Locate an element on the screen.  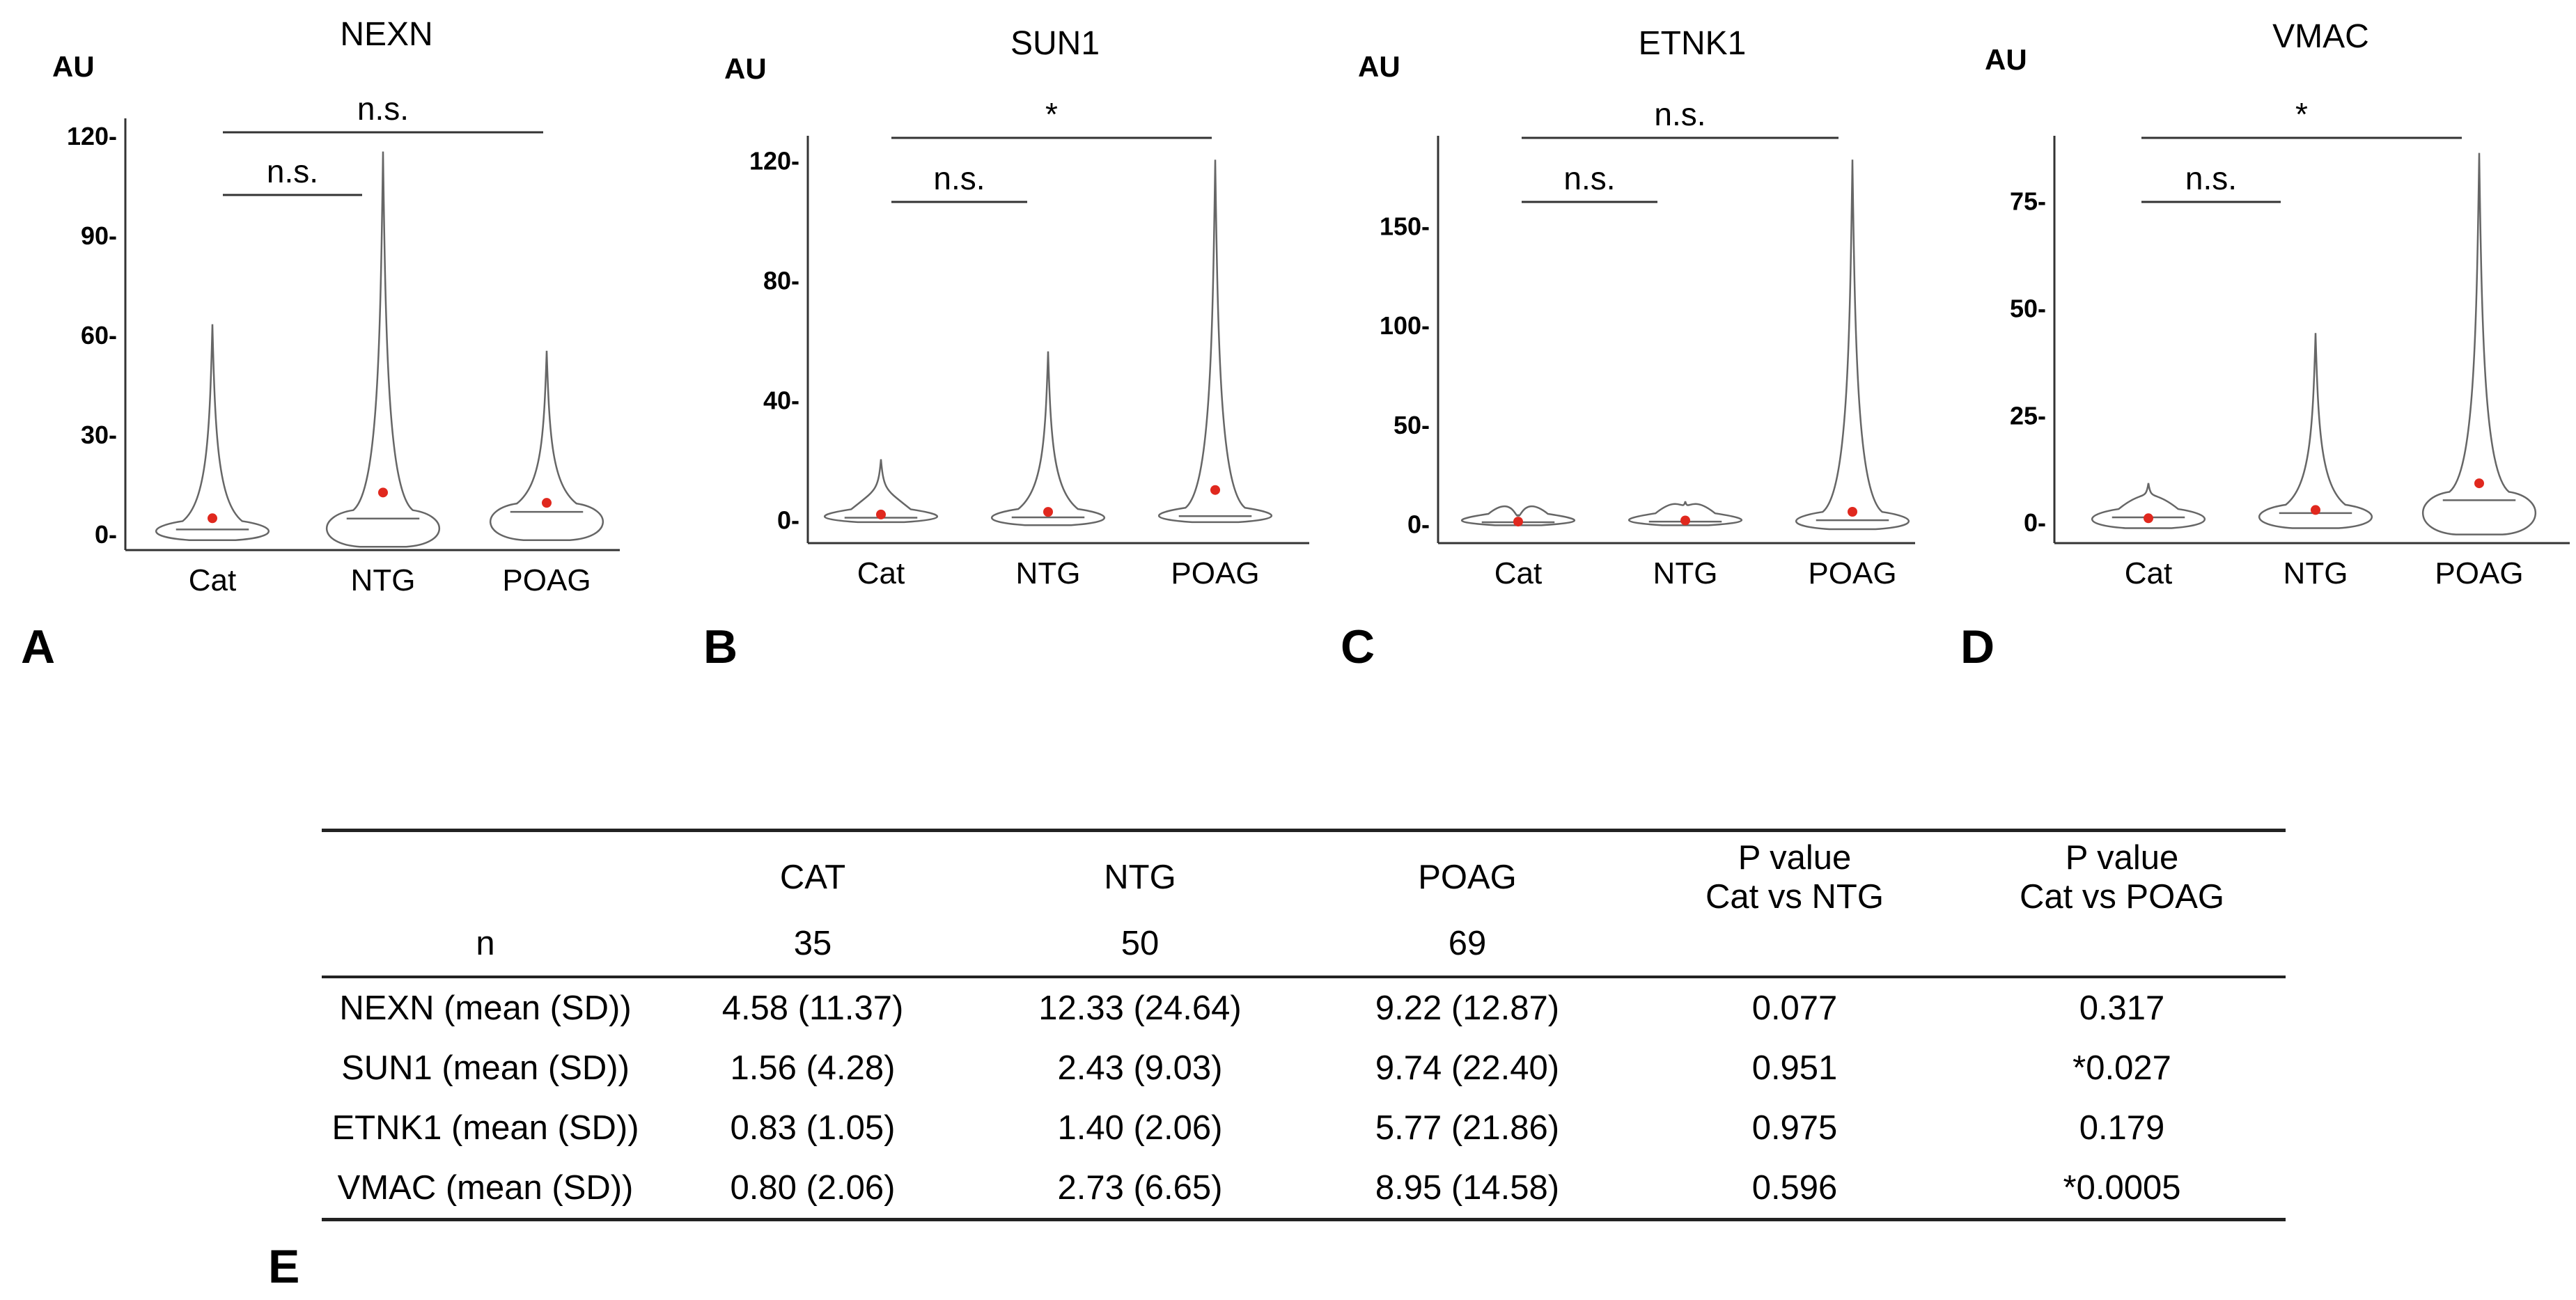
chart-title: NEXN is located at coordinates (386, 34).